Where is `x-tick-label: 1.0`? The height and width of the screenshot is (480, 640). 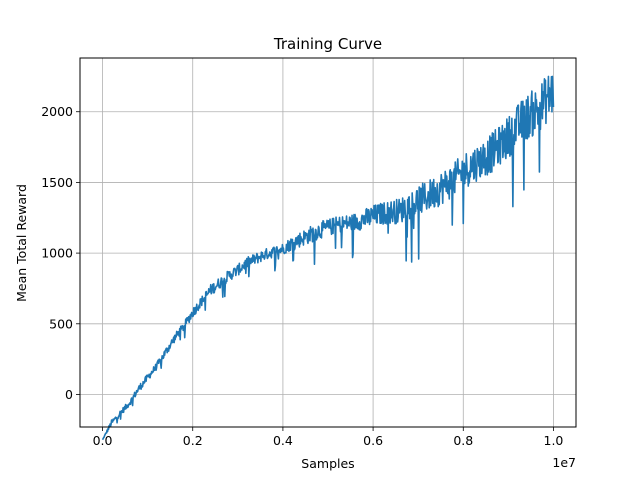 x-tick-label: 1.0 is located at coordinates (554, 440).